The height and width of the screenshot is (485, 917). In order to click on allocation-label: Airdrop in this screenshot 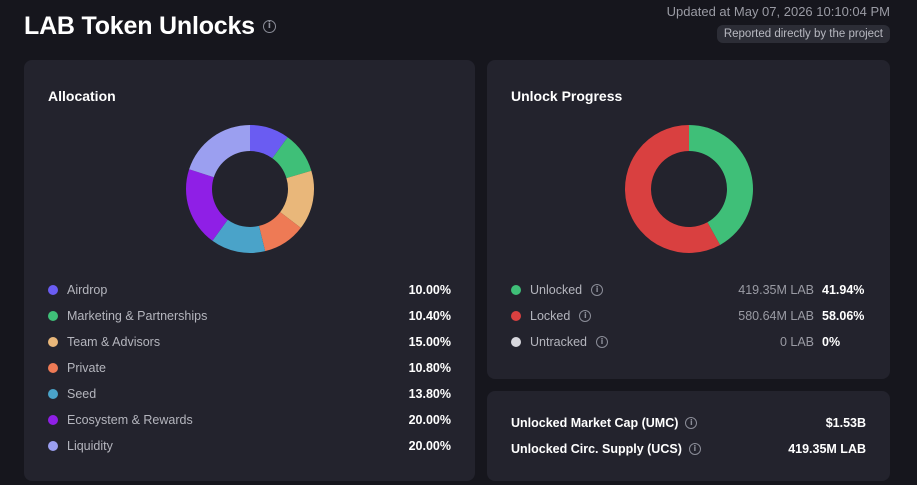, I will do `click(87, 290)`.